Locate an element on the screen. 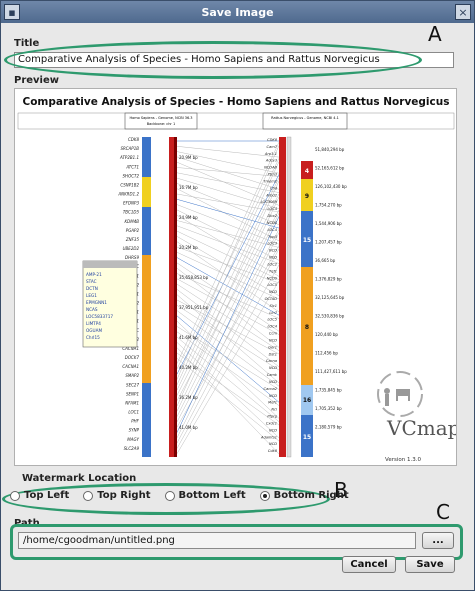 This screenshot has height=591, width=475. position-label: 51,840,294 bp is located at coordinates (330, 149).